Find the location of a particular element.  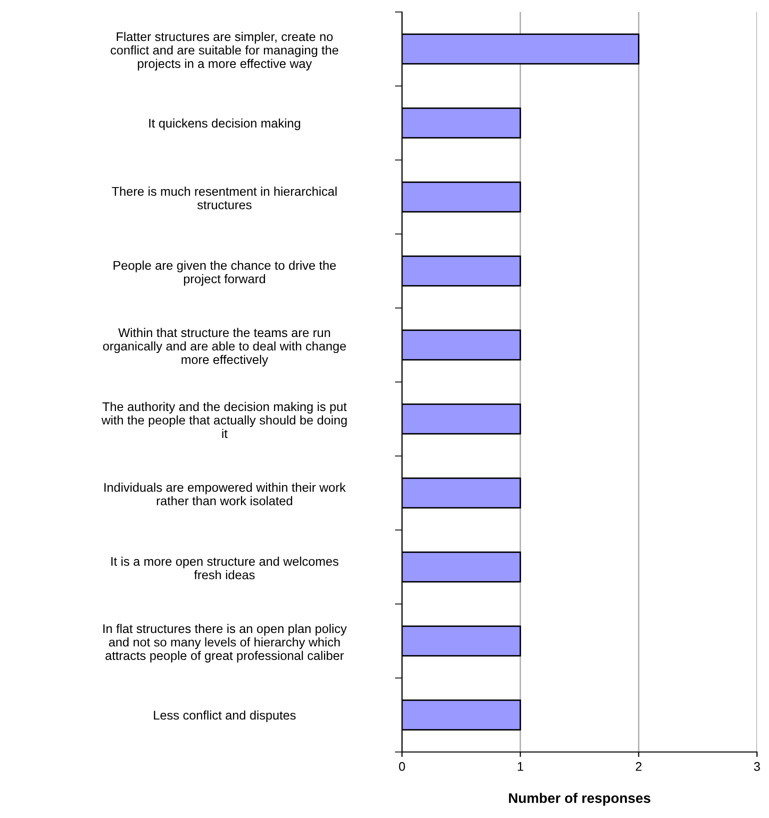

y-tick-label: In flat structures there is an open plan policy and not so many levels of hierarchy which attracts people of great professional caliber is located at coordinates (225, 643).